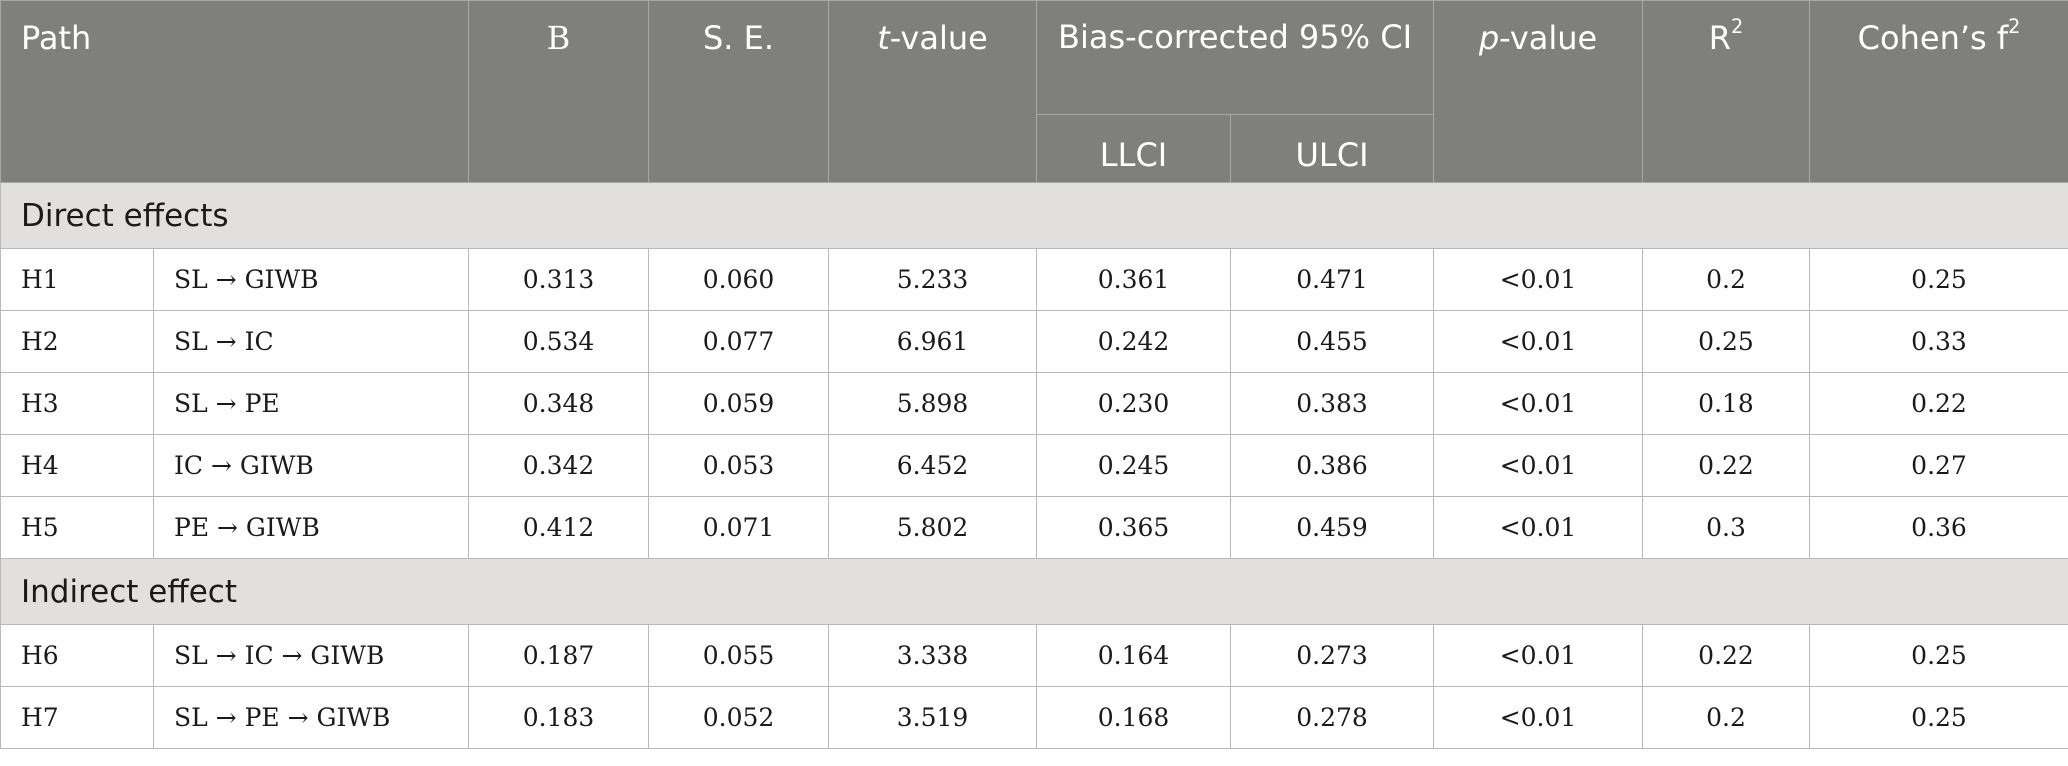  What do you see at coordinates (311, 341) in the screenshot?
I see `path-cell: SL → IC` at bounding box center [311, 341].